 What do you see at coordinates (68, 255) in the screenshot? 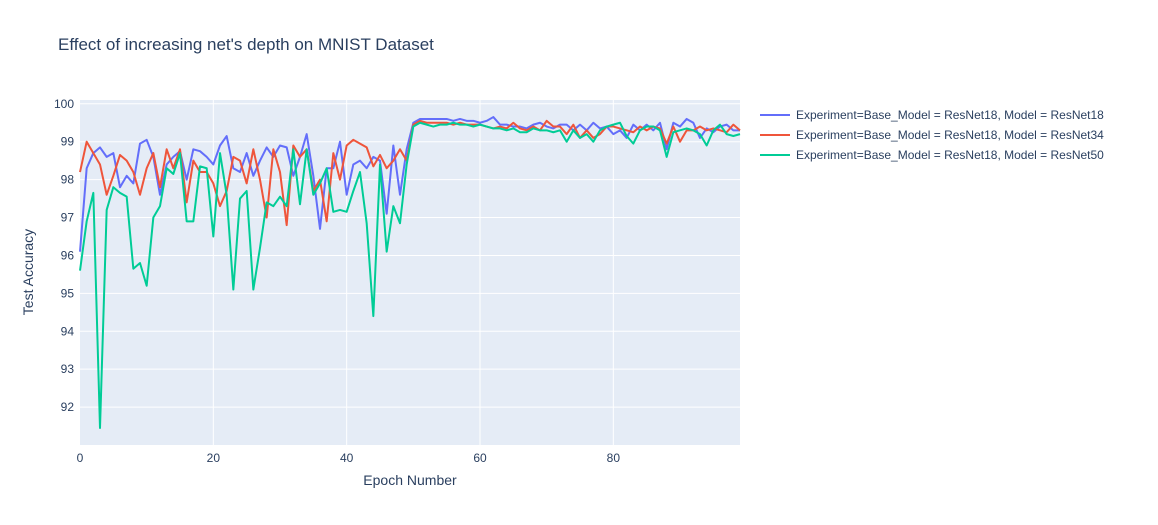
I see `y-tick-label: 96` at bounding box center [68, 255].